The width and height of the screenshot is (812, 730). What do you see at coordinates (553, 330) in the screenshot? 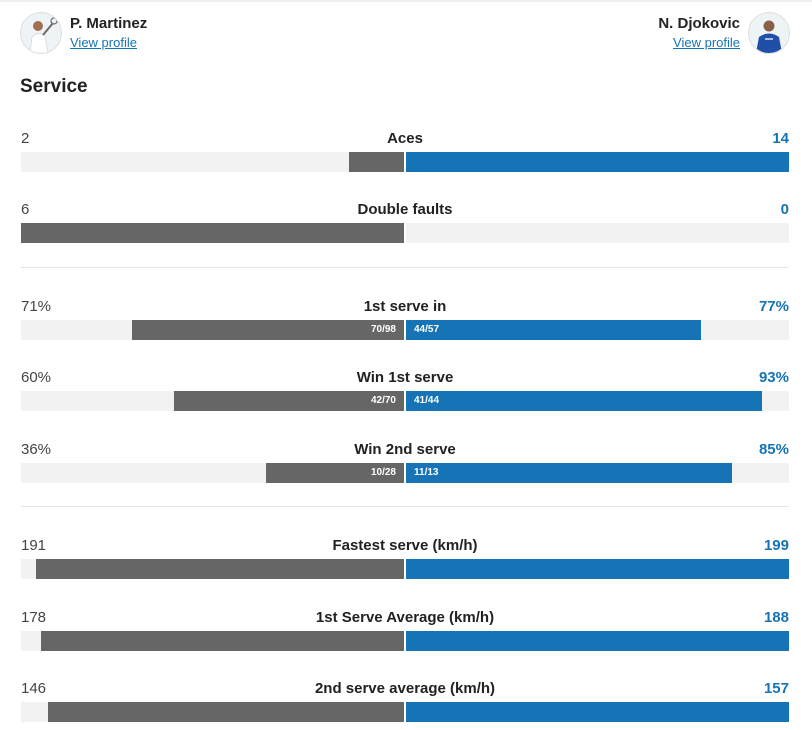
I see `stat-right-bar: 44/57` at bounding box center [553, 330].